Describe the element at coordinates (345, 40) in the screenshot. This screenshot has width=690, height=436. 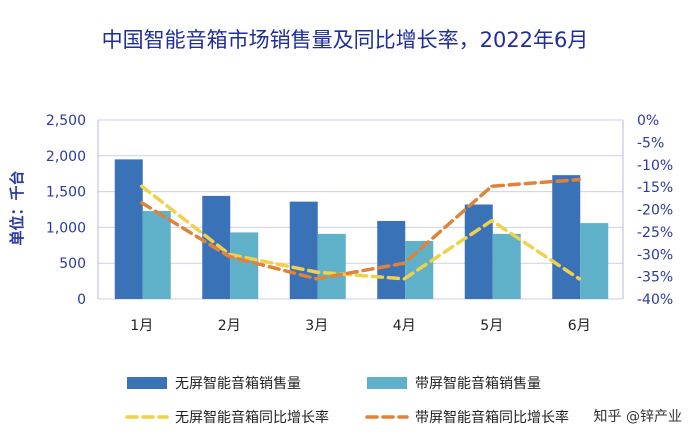
I see `chart-title: 中国智能音箱市场销售量及同比增长率，2022年6月` at that location.